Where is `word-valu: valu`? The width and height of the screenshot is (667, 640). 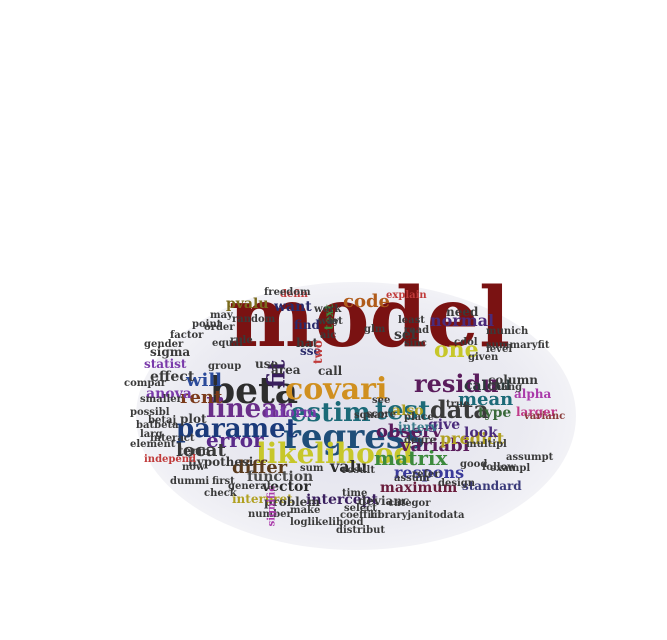
word-valu: valu is located at coordinates (349, 466).